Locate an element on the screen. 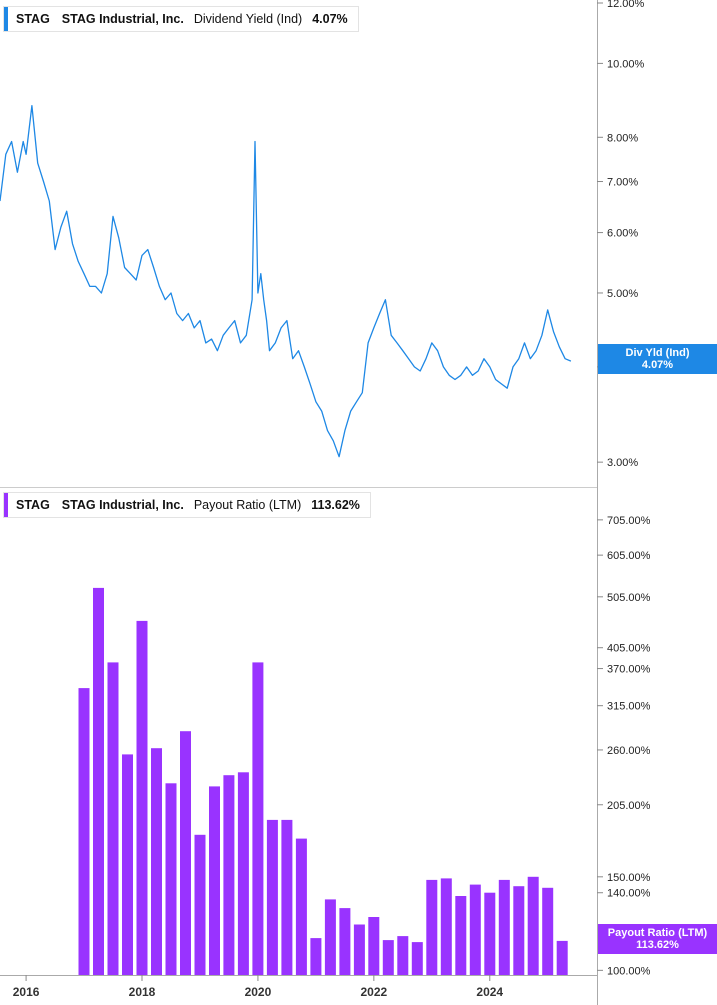 The height and width of the screenshot is (1005, 717). payout-y-tick-label: 150.00% is located at coordinates (629, 878).